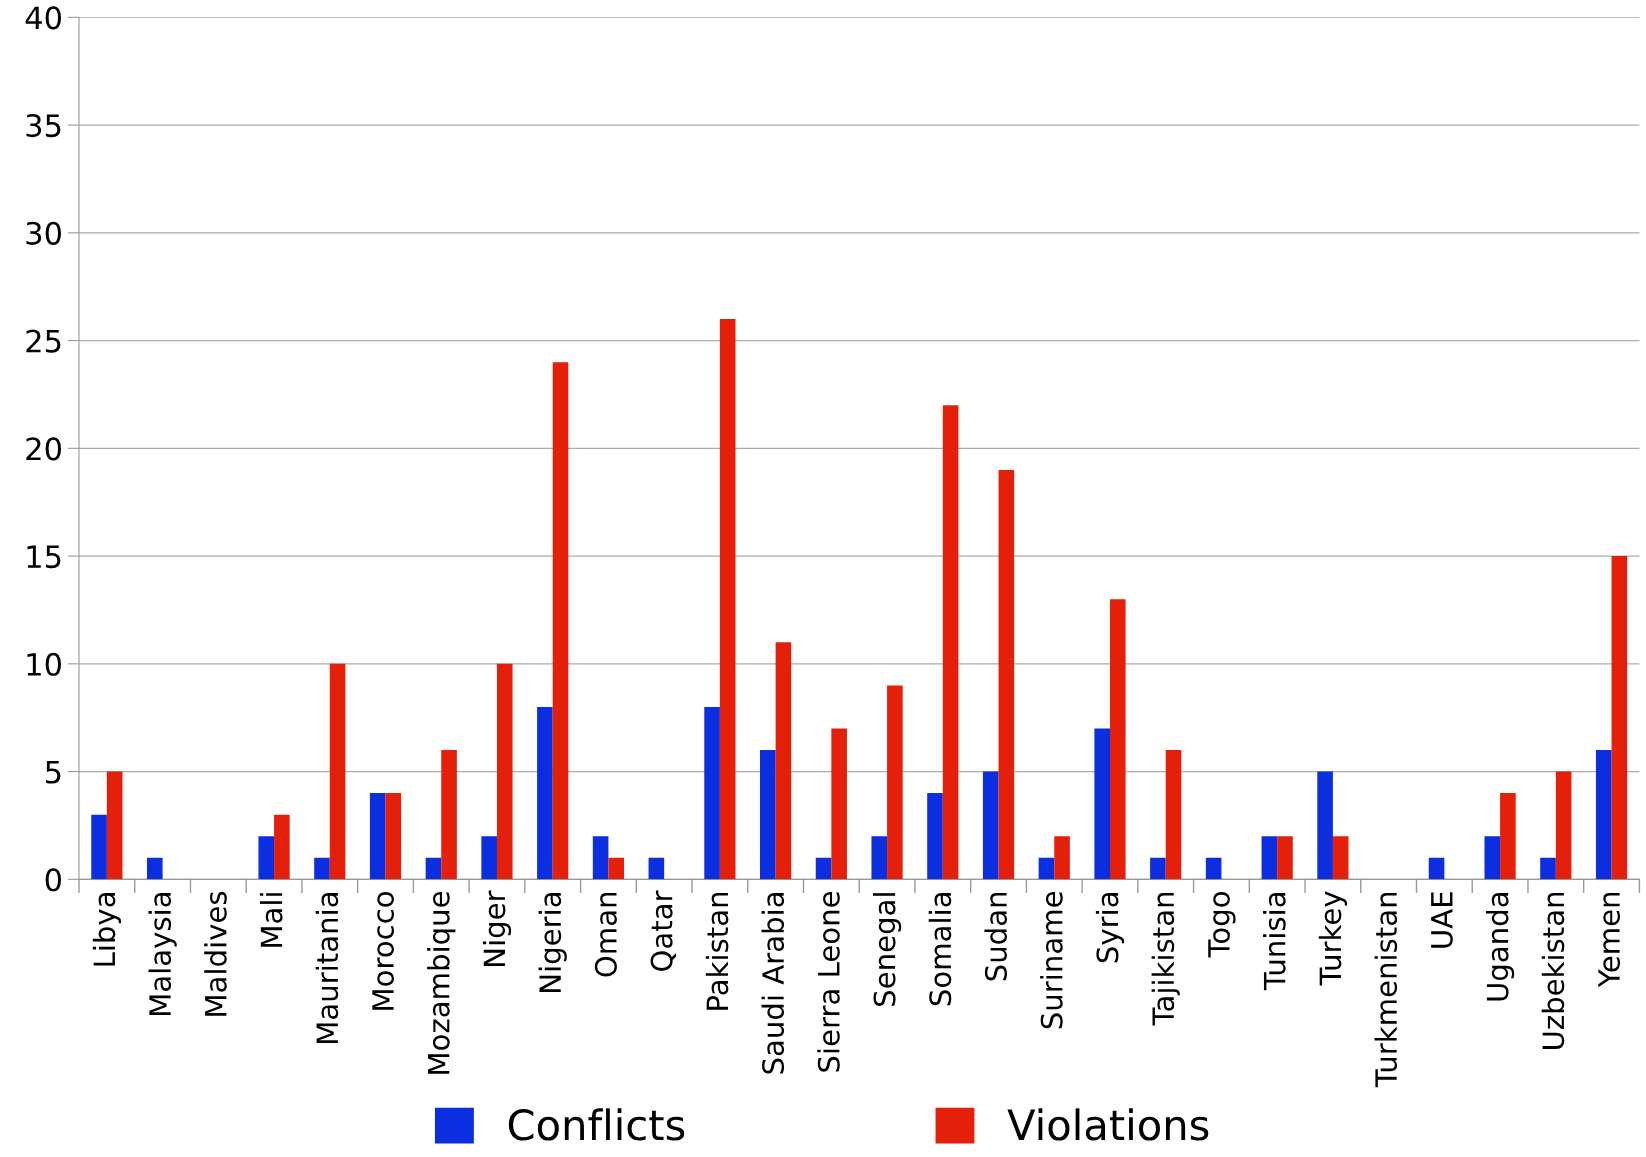 The height and width of the screenshot is (1157, 1646). Describe the element at coordinates (1165, 959) in the screenshot. I see `x-tick-label: Tajikistan` at that location.